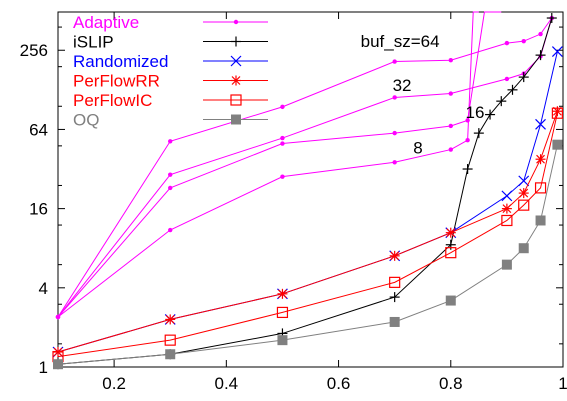 The width and height of the screenshot is (567, 401). I want to click on legend-entry: Adaptive, so click(170, 22).